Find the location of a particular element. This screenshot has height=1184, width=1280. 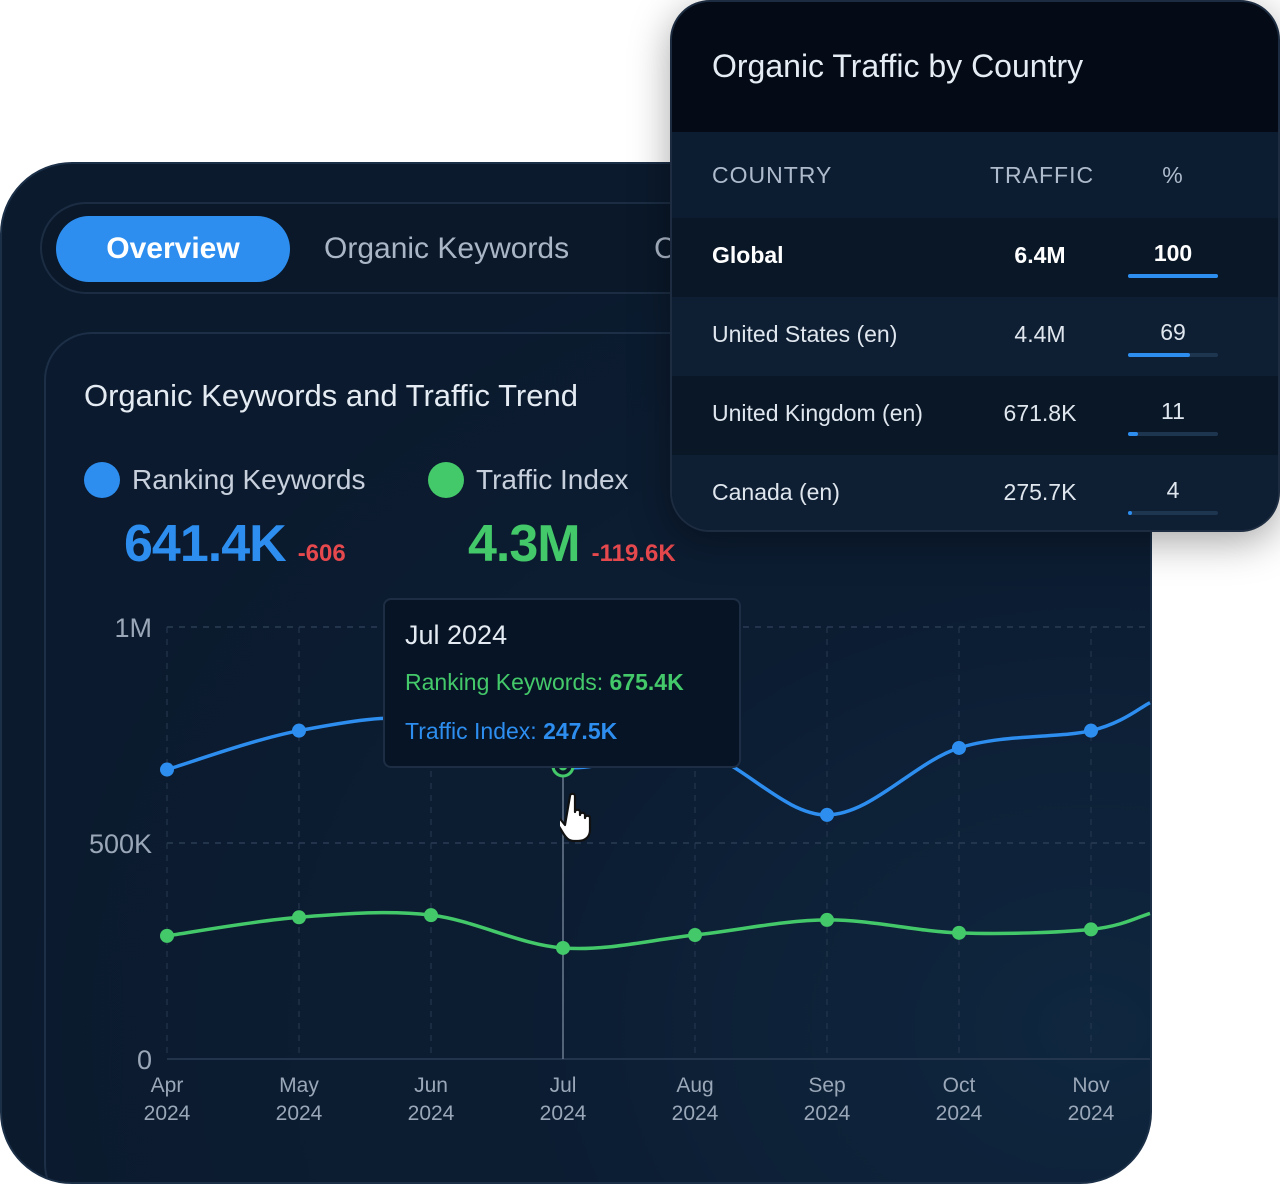

traffic-index-line is located at coordinates (658, 930).